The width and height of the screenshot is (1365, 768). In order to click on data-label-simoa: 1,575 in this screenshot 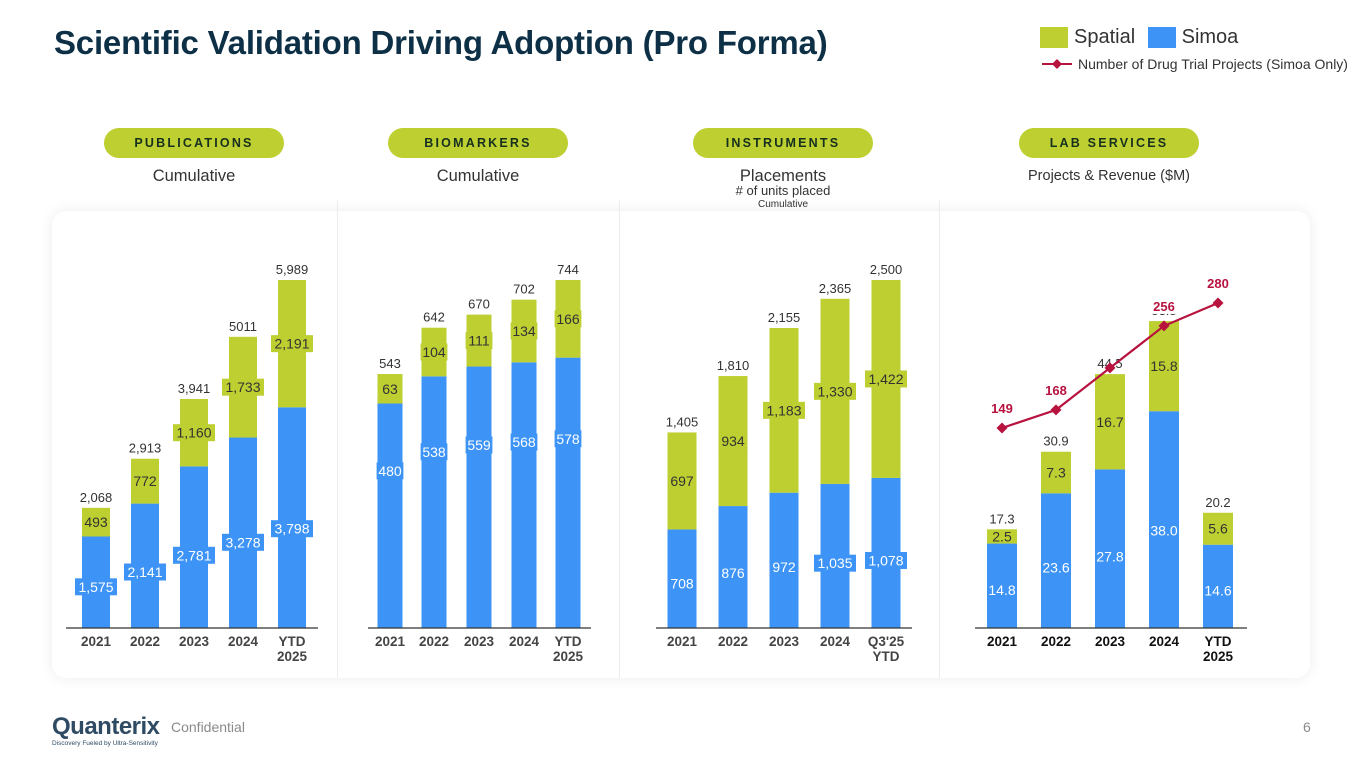, I will do `click(95, 587)`.